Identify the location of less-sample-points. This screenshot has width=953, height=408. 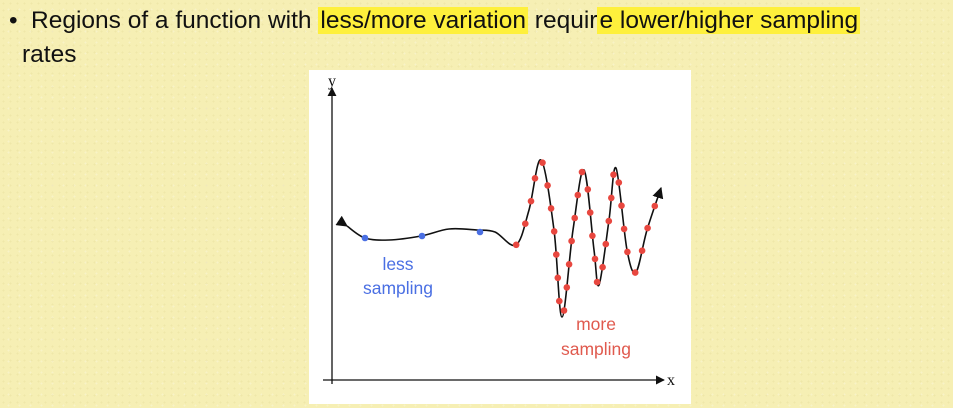
(422, 235).